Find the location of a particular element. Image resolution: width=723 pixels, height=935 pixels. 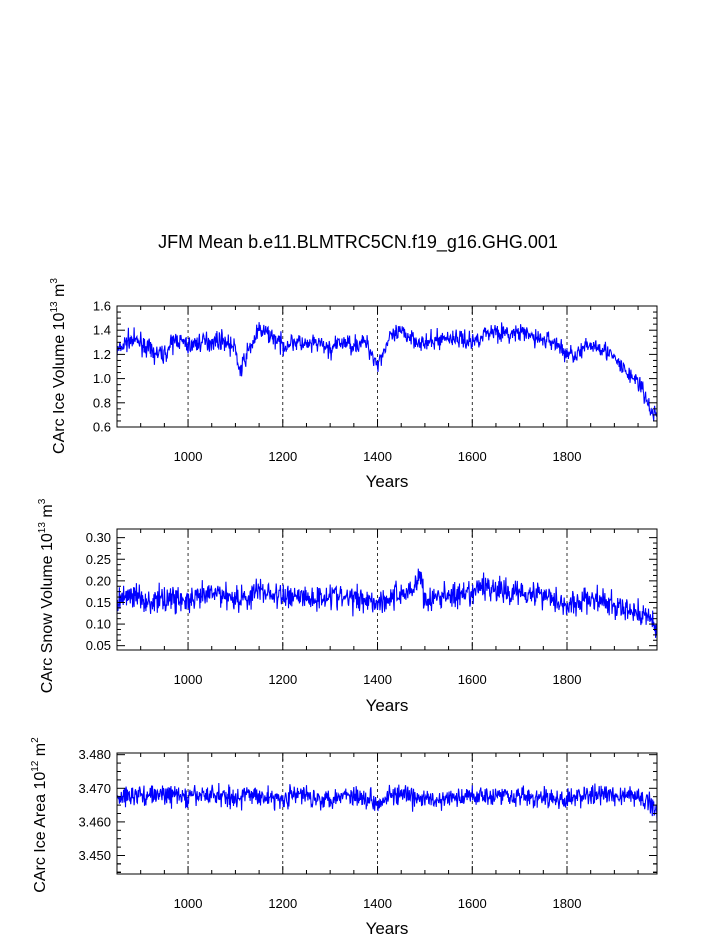

ice-volume-xtick-label: 1200 is located at coordinates (282, 456).